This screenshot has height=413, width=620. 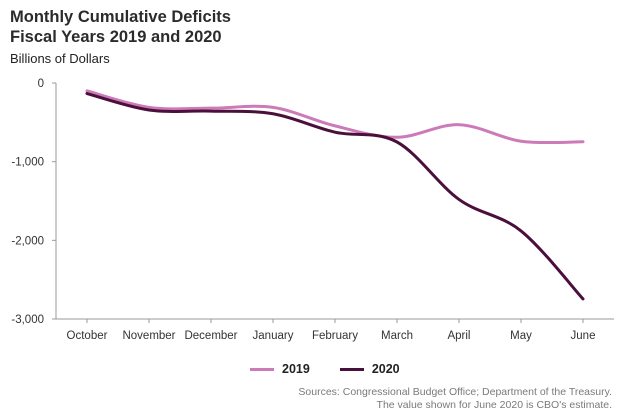 What do you see at coordinates (27, 163) in the screenshot?
I see `y-tick-label: -1,000` at bounding box center [27, 163].